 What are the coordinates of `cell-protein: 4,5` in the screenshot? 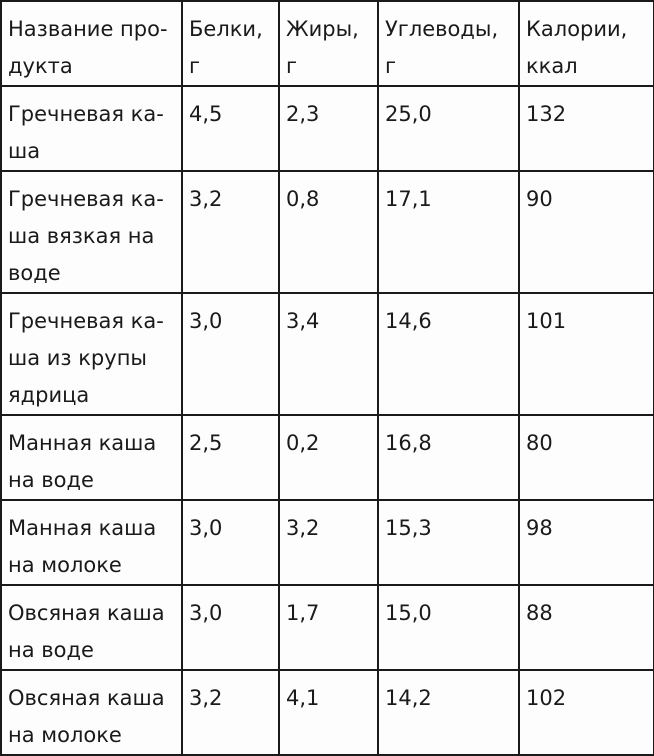 It's located at (230, 128).